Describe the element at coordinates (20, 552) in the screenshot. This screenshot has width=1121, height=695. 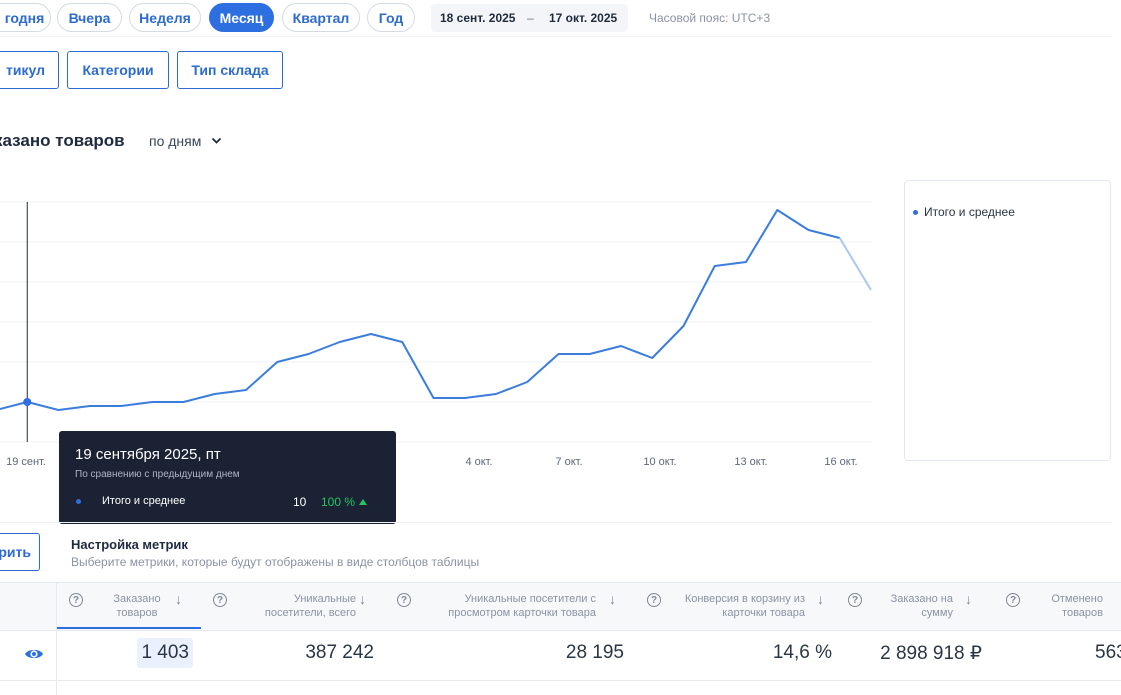
I see `apply-button: рить` at that location.